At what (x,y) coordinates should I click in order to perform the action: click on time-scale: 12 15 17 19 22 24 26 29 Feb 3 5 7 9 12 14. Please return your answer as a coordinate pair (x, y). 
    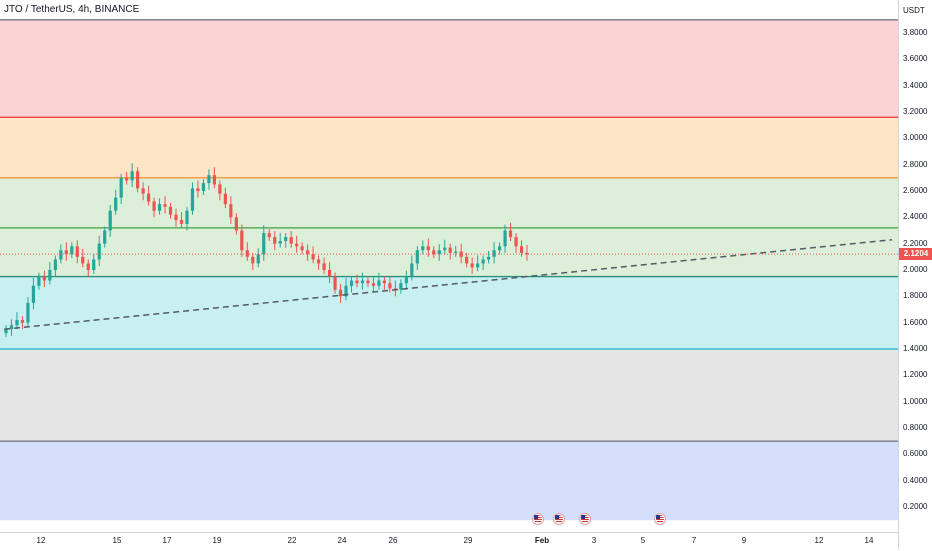
    Looking at the image, I should click on (449, 541).